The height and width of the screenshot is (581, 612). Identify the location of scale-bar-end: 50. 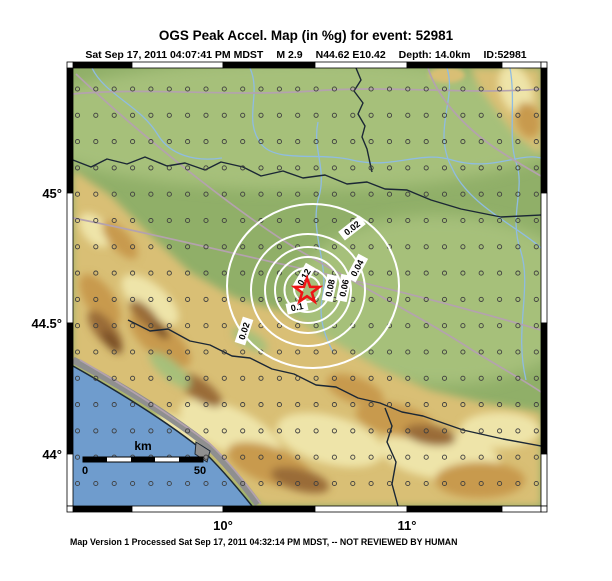
(200, 471).